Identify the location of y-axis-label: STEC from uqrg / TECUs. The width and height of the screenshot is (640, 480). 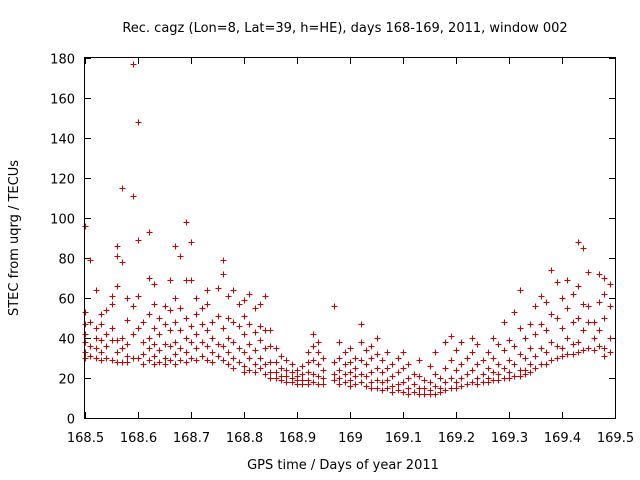
(14, 238).